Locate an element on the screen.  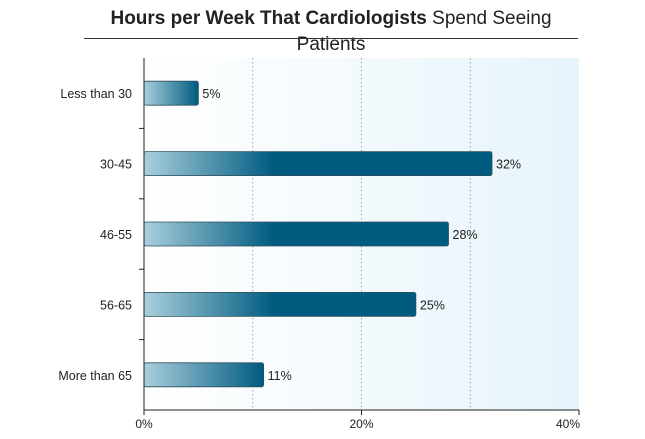
category-label-0: Less than 30 is located at coordinates (96, 94).